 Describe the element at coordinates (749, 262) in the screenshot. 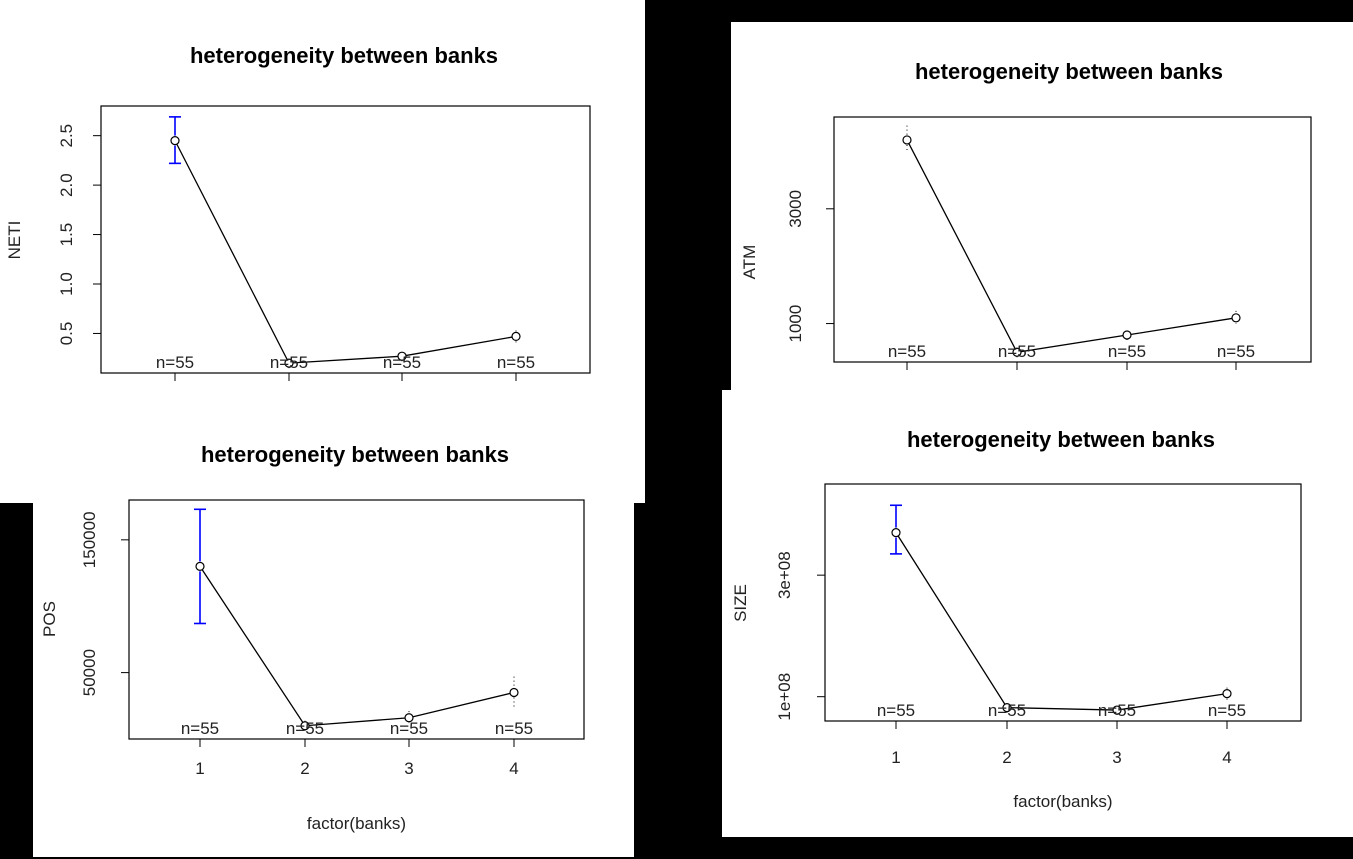

I see `y-axis-label: ATM` at that location.